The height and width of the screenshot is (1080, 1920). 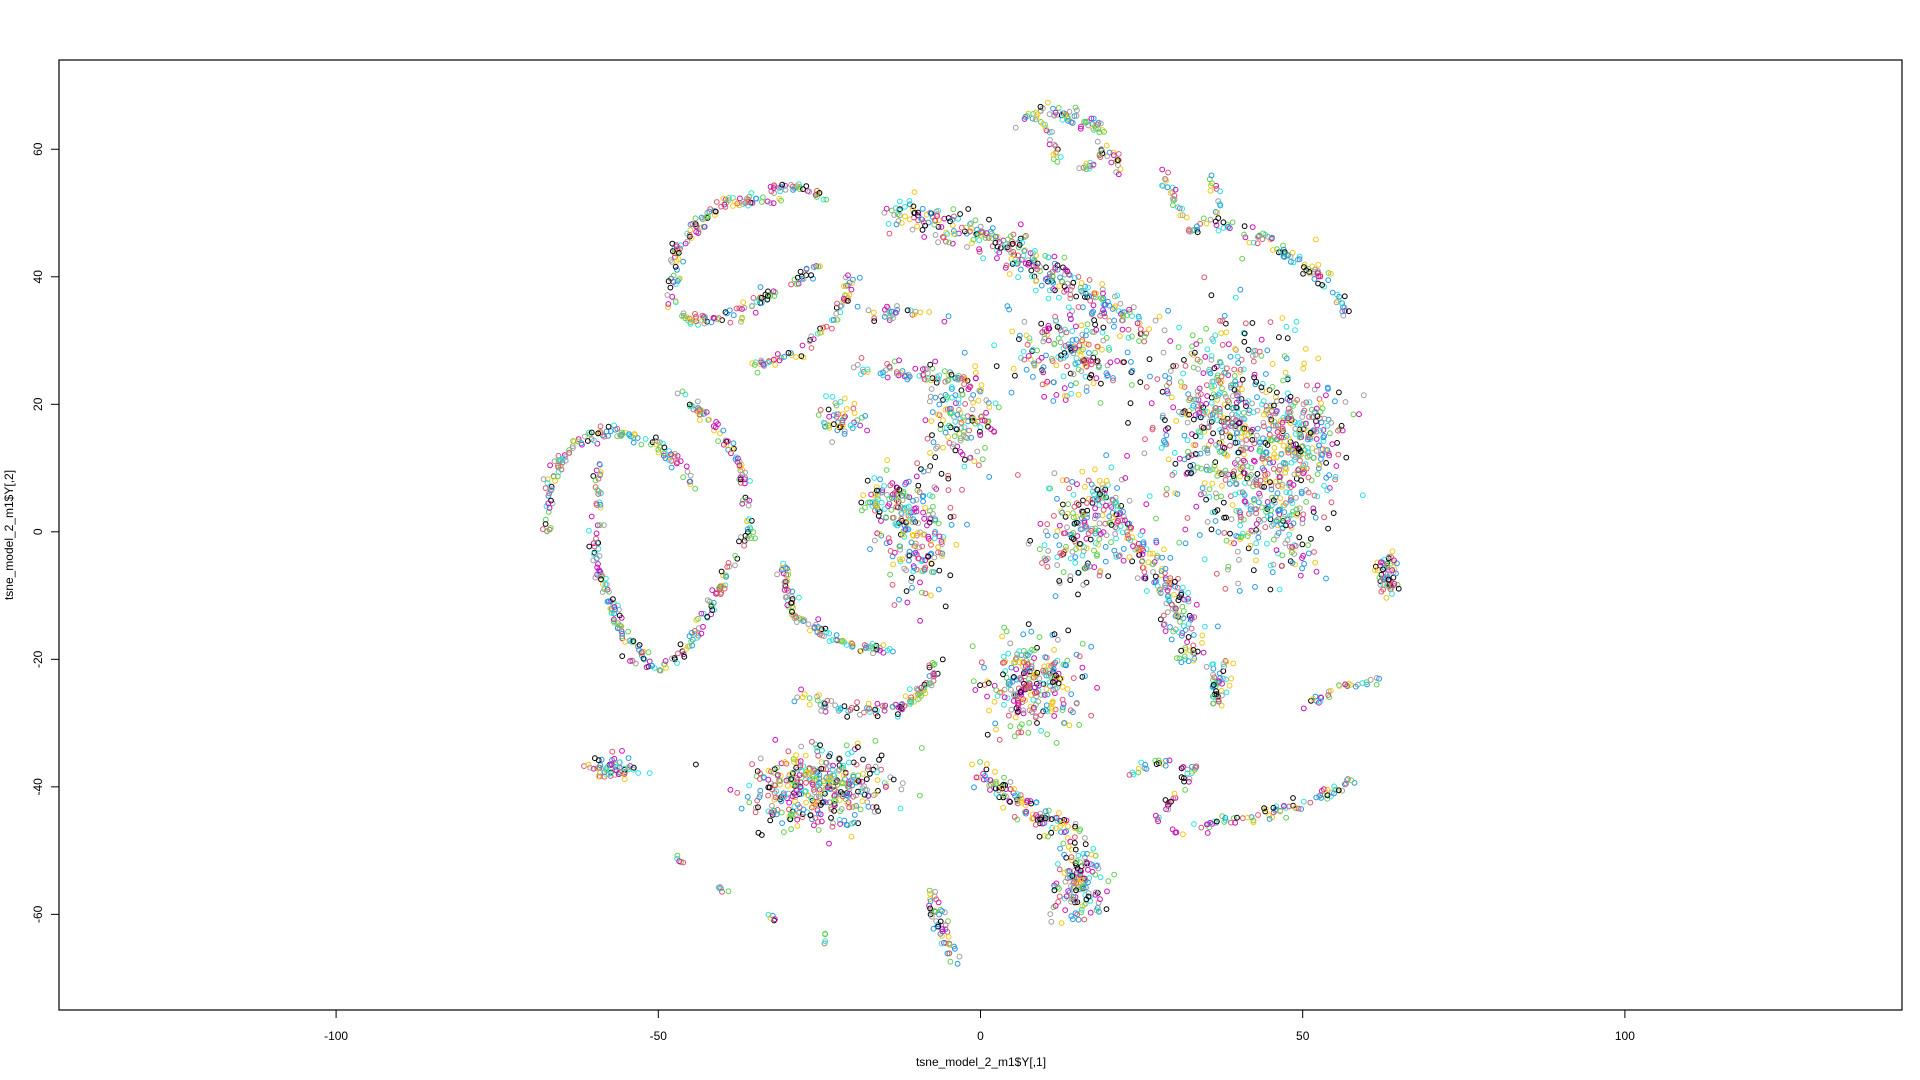 I want to click on y-axis-label: tsne_model_2_m1$Y[,2], so click(x=9, y=535).